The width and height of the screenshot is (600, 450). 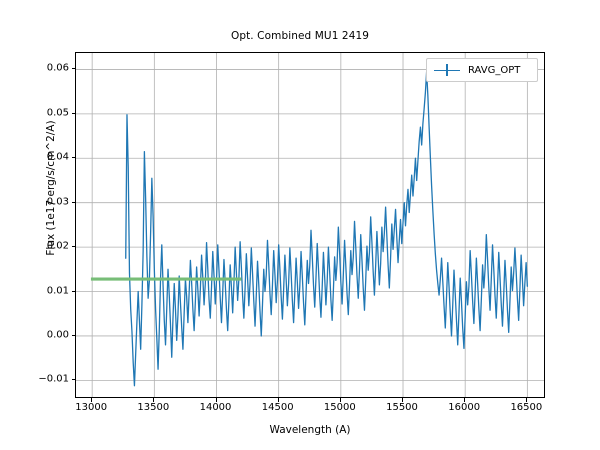 I want to click on x-tick-label: 15000, so click(x=339, y=407).